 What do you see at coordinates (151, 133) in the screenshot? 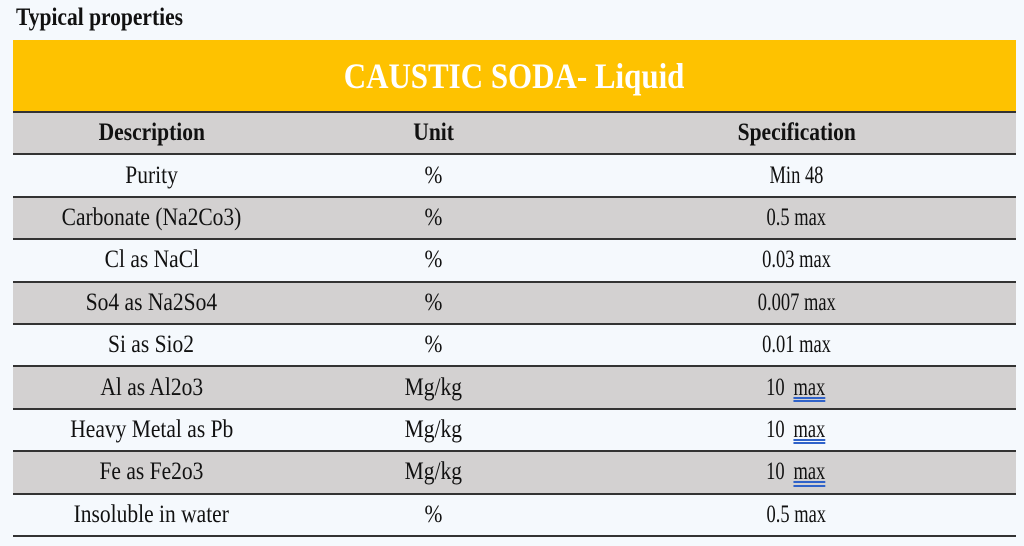
I see `header-description: Description` at bounding box center [151, 133].